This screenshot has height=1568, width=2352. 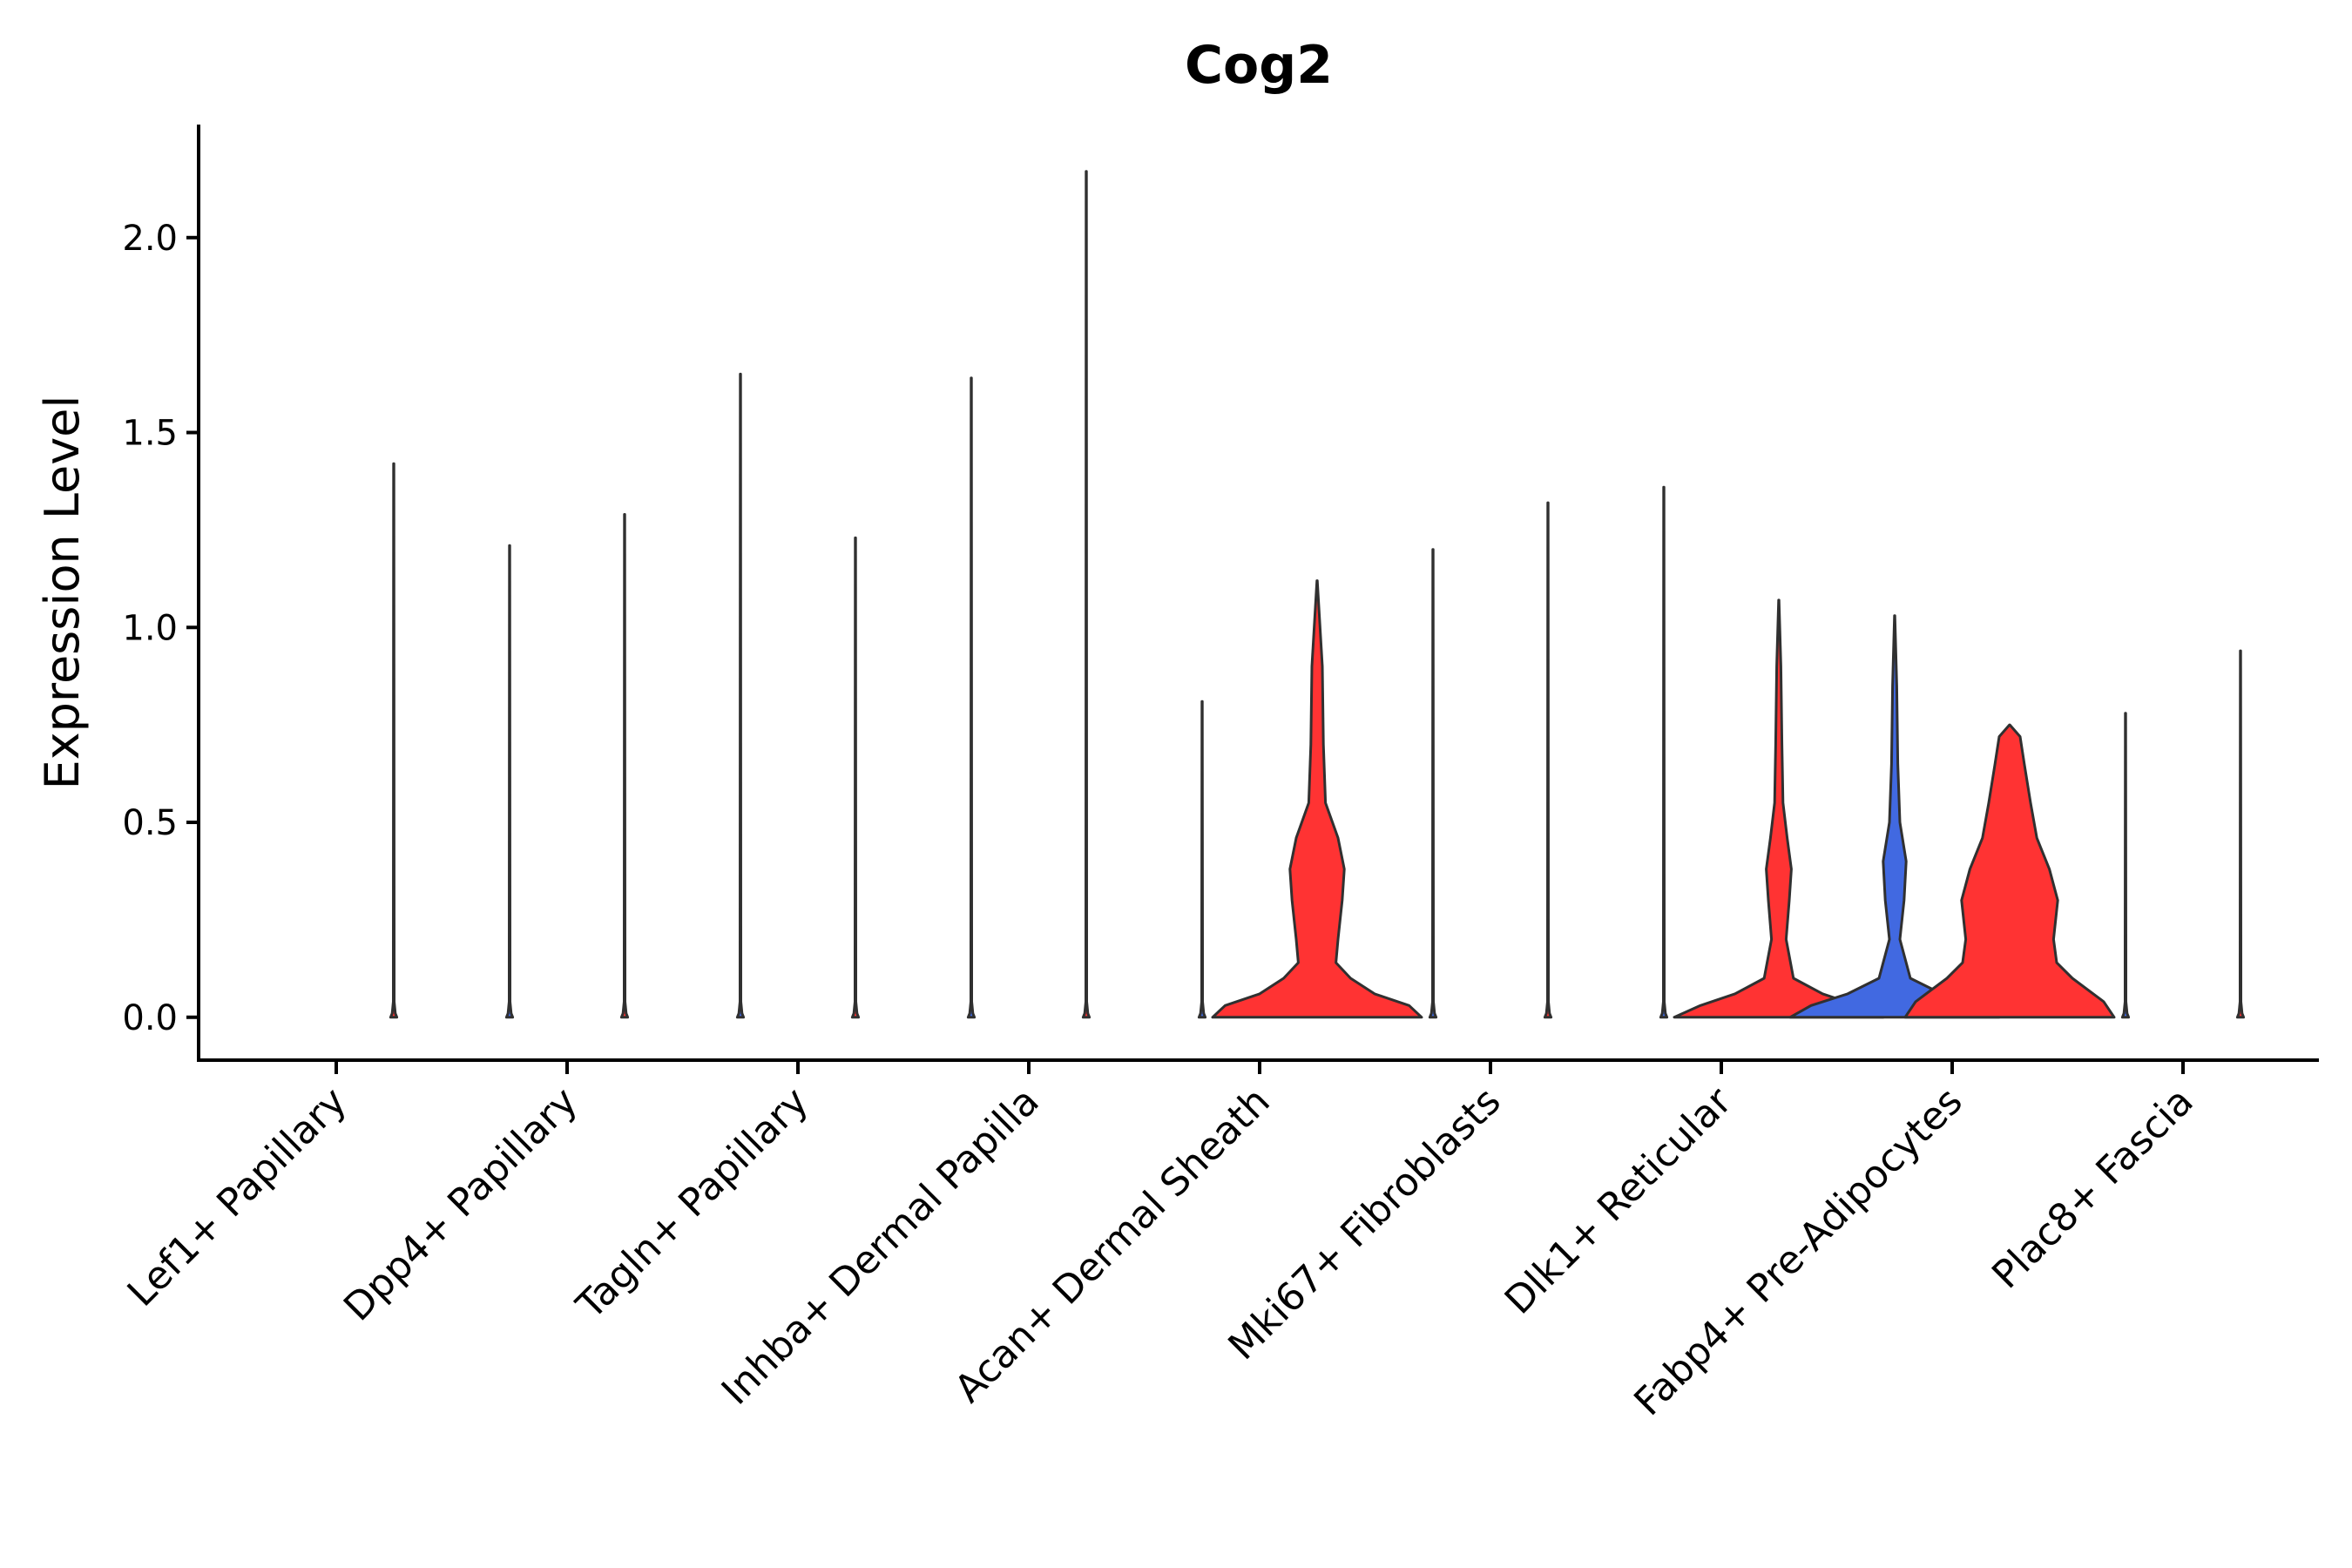 I want to click on y-ticks: 0.0 0.5 1.0 1.5 2.0, so click(x=161, y=628).